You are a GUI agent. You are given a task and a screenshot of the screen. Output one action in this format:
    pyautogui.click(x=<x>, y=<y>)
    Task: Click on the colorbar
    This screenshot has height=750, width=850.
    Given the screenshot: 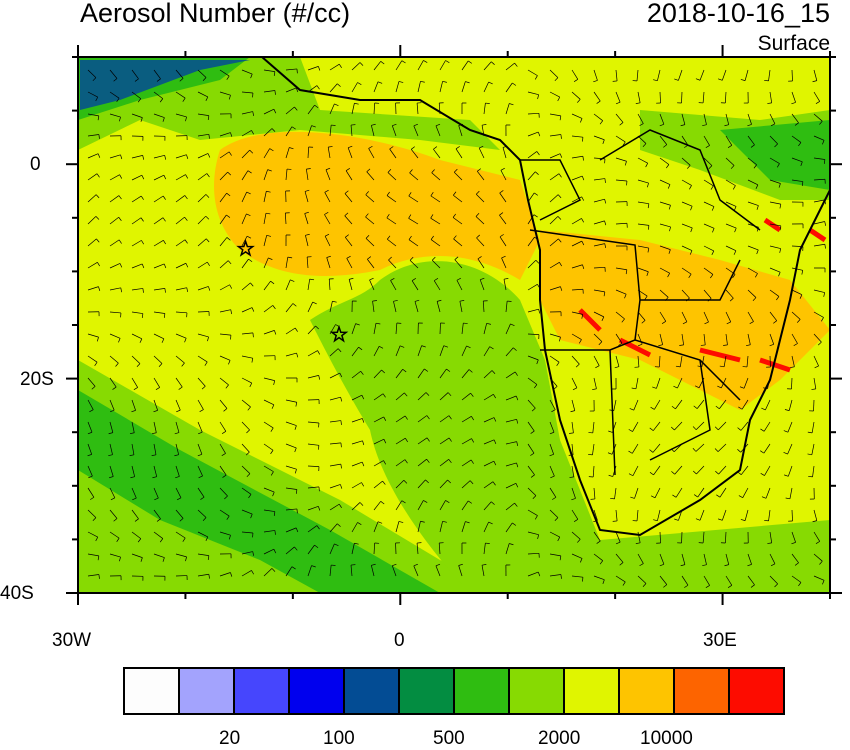 What is the action you would take?
    pyautogui.click(x=454, y=691)
    